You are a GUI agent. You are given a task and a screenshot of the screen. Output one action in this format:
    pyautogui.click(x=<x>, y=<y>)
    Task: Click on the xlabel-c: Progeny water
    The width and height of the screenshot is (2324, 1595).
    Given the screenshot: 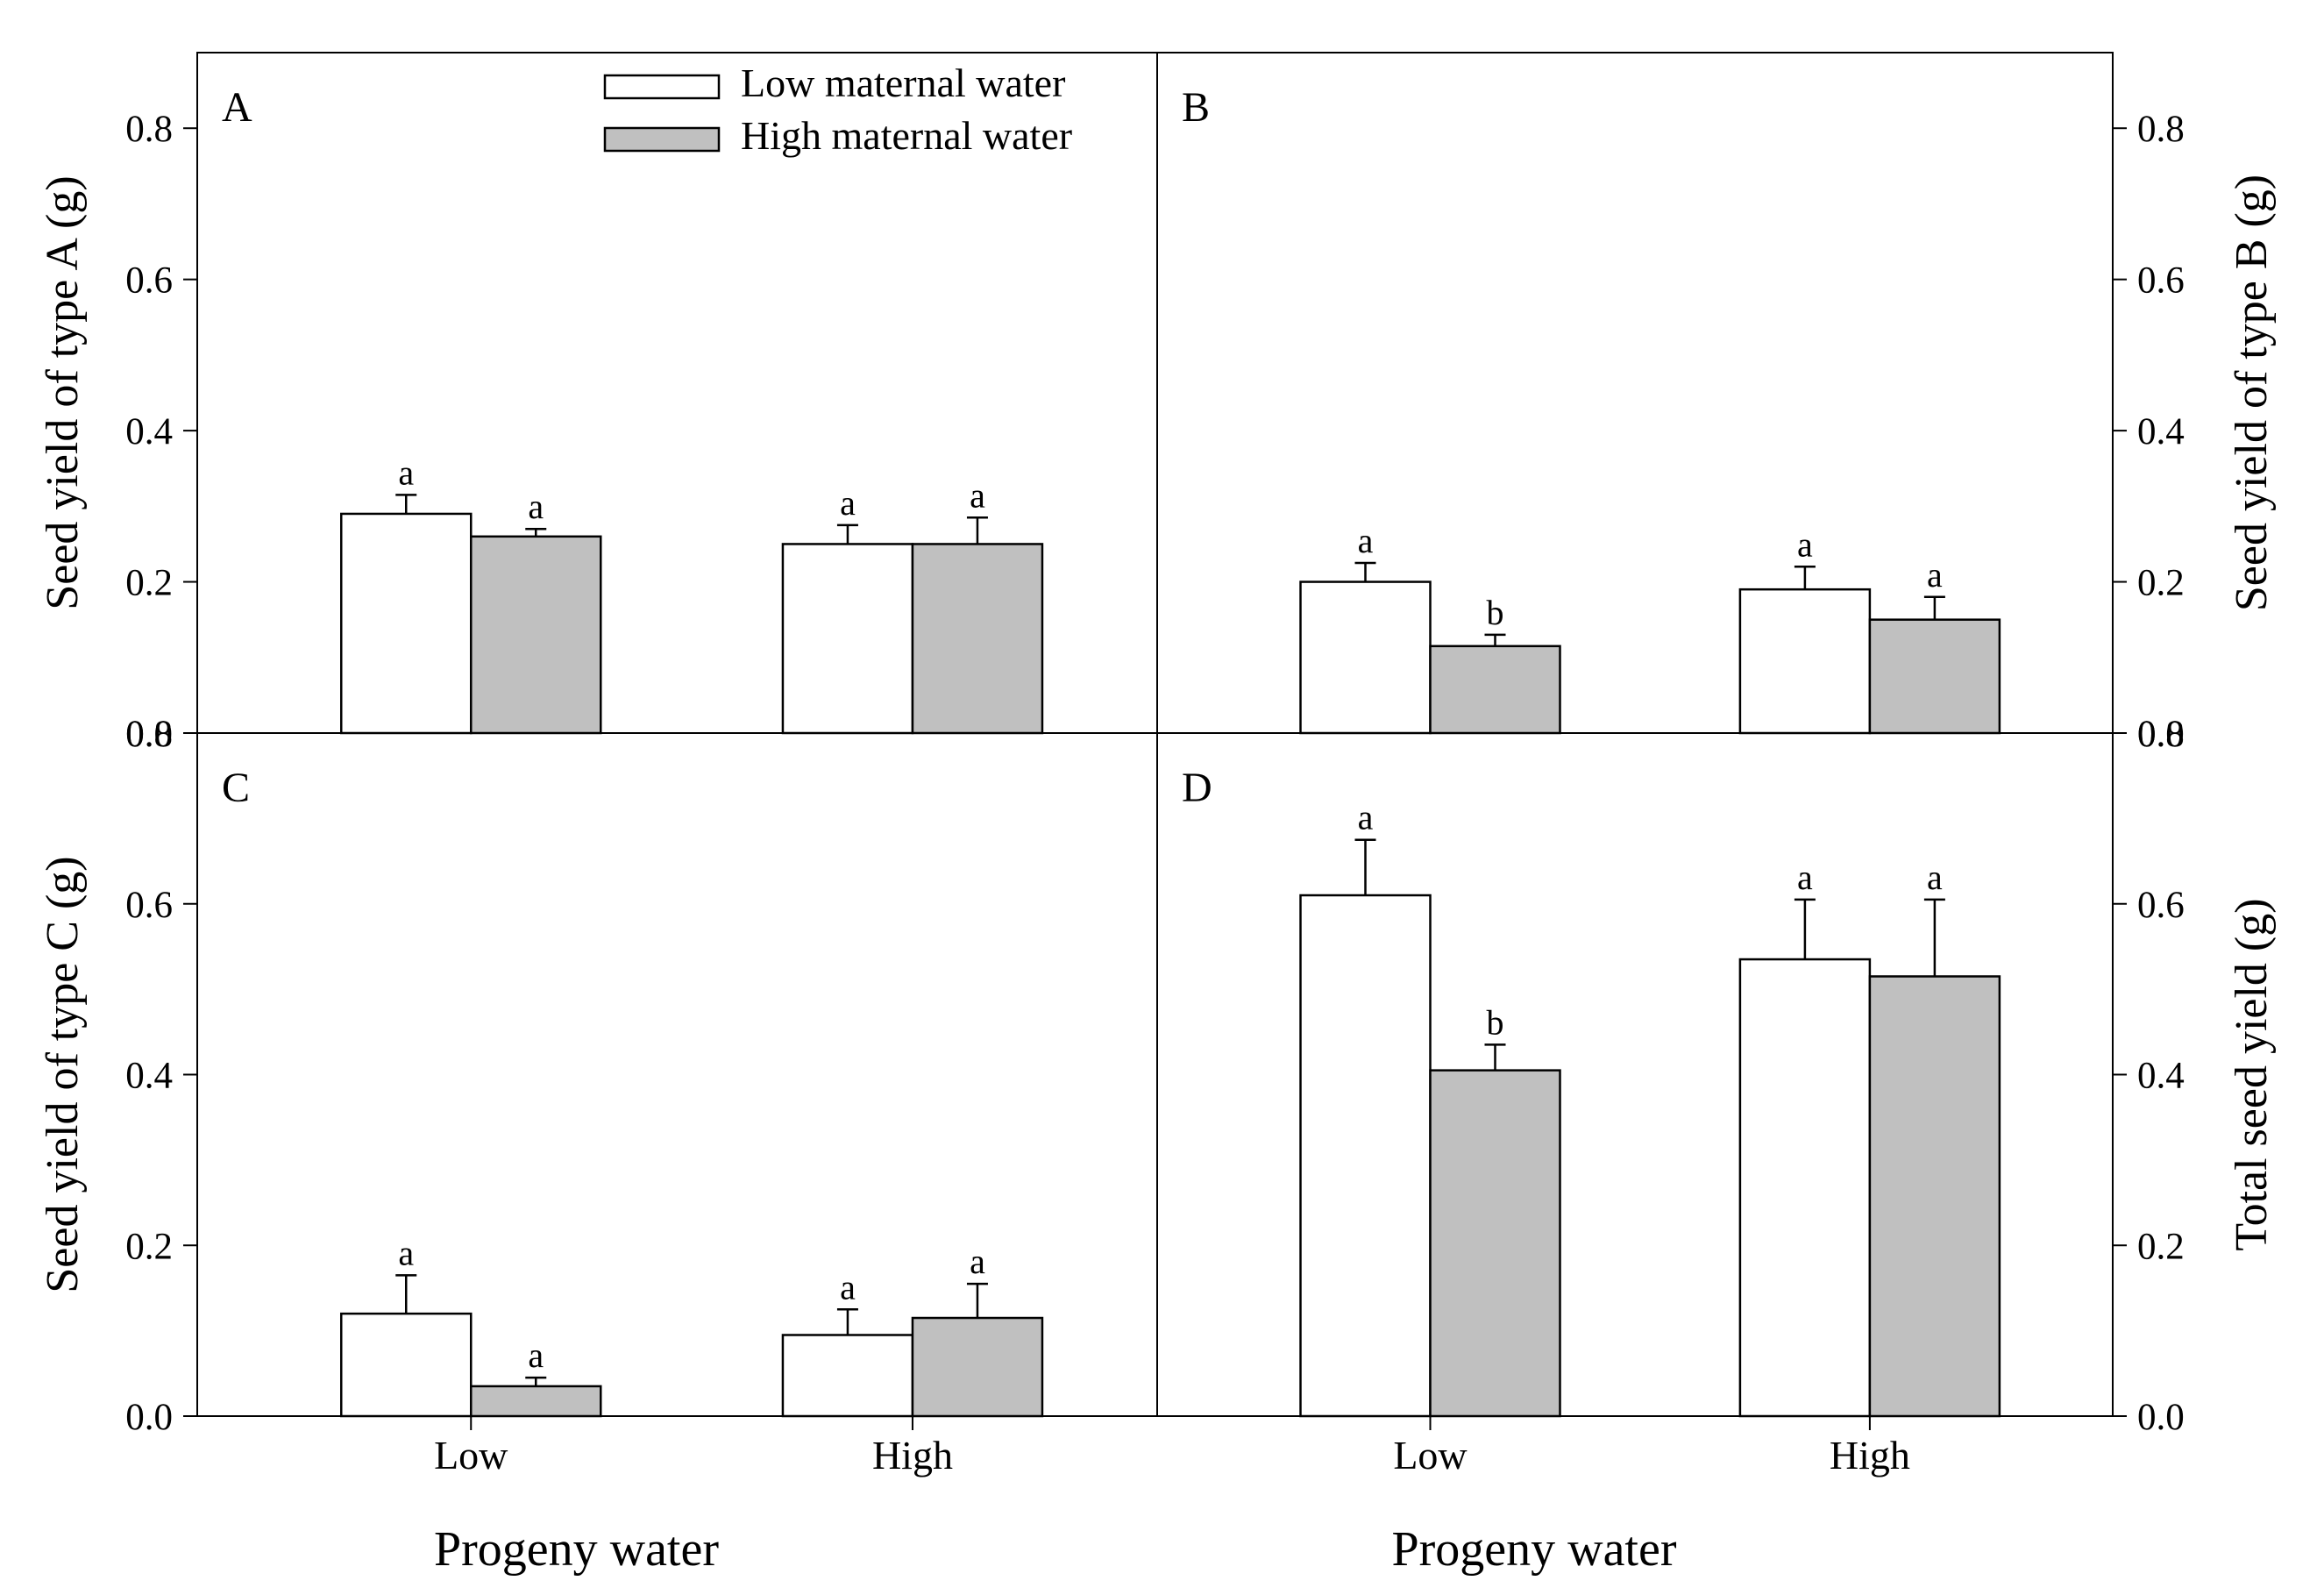 What is the action you would take?
    pyautogui.click(x=576, y=1549)
    